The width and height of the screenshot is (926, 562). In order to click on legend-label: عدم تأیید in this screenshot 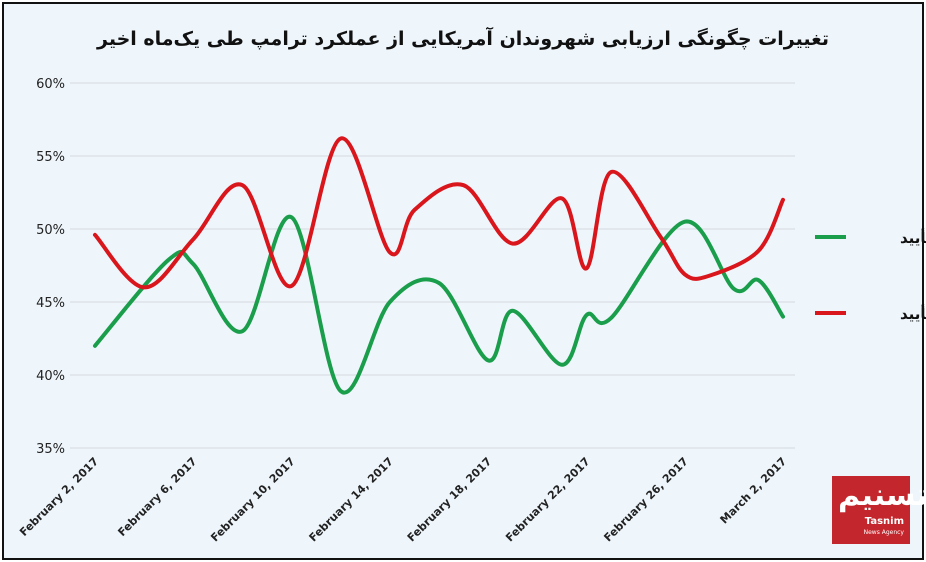, I will do `click(913, 313)`.